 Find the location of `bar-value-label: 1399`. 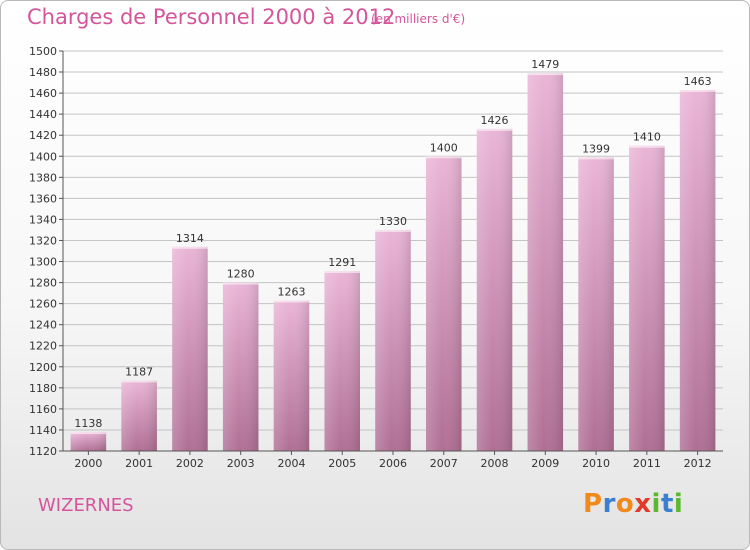

bar-value-label: 1399 is located at coordinates (596, 148).